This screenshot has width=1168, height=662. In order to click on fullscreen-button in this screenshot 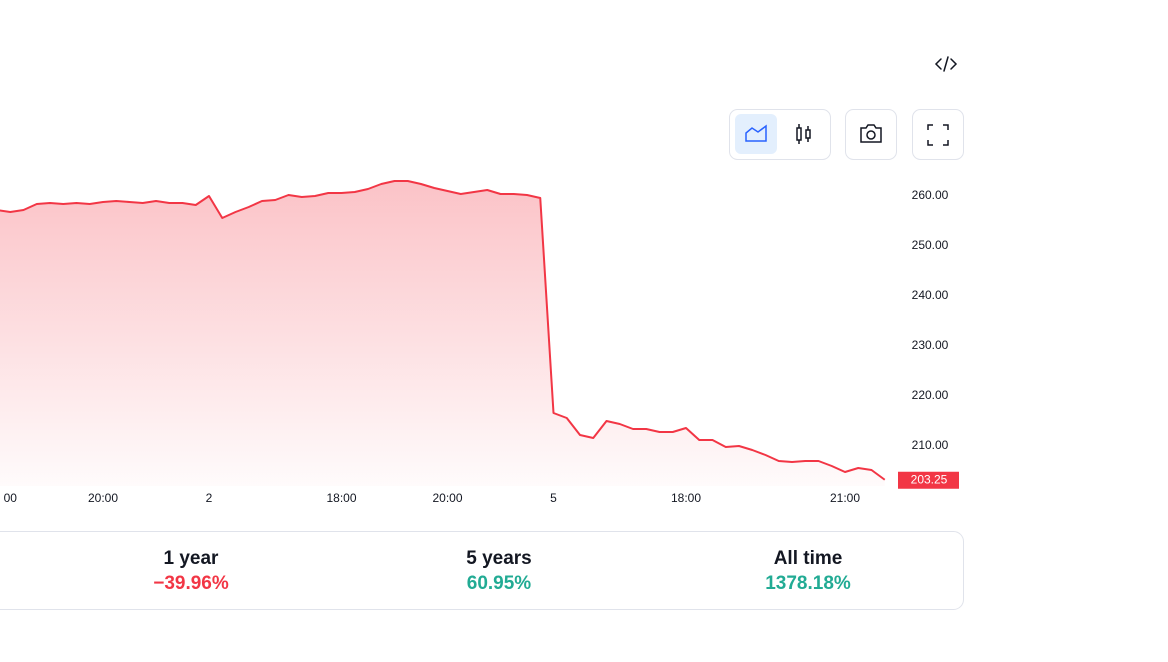, I will do `click(938, 134)`.